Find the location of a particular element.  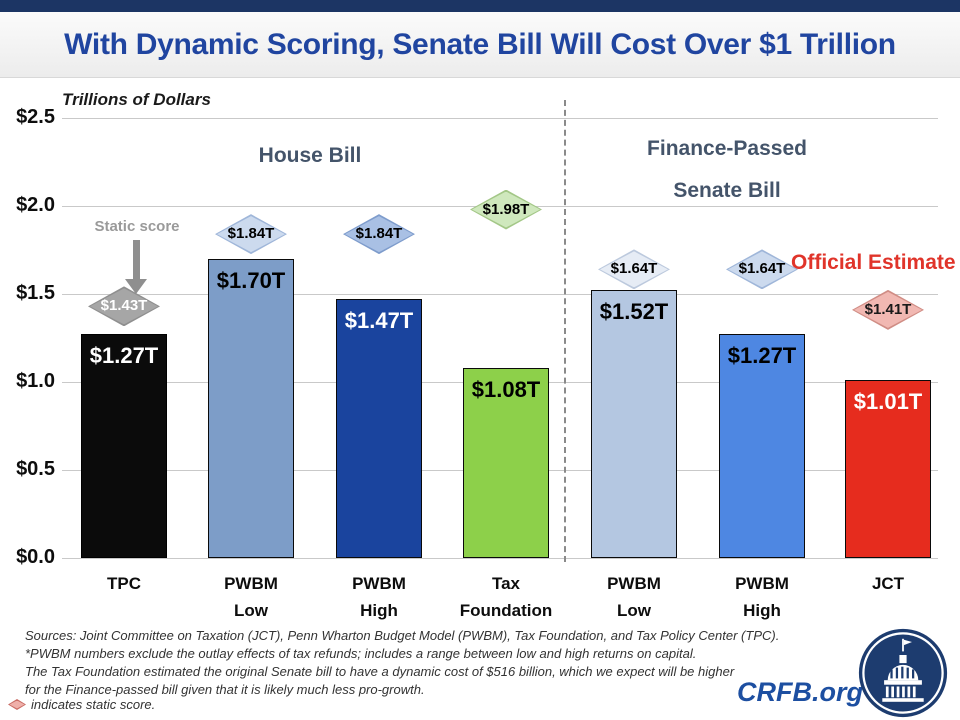

bar-value-label: $1.70T is located at coordinates (251, 280).